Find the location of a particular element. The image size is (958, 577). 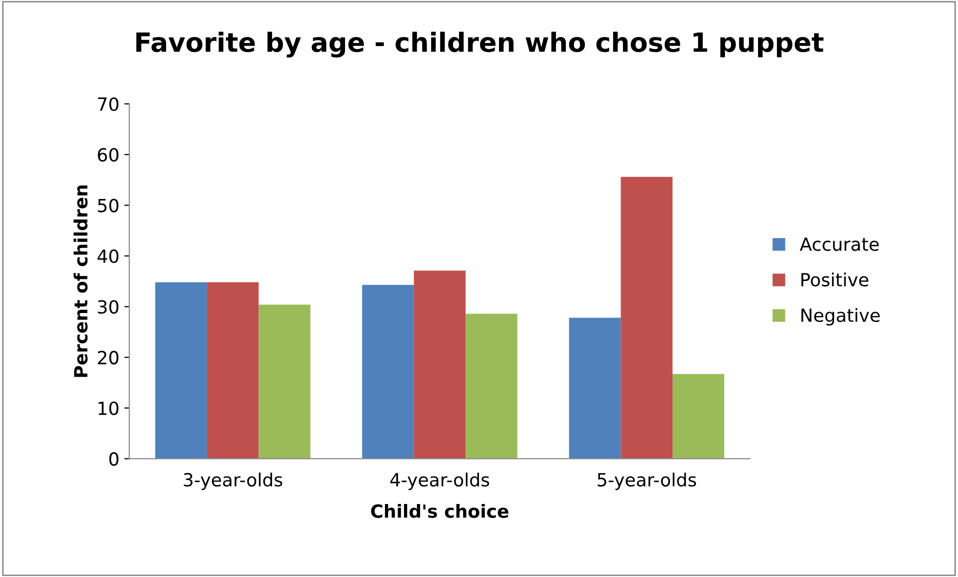

x-axis-title: Child's choice is located at coordinates (439, 511).